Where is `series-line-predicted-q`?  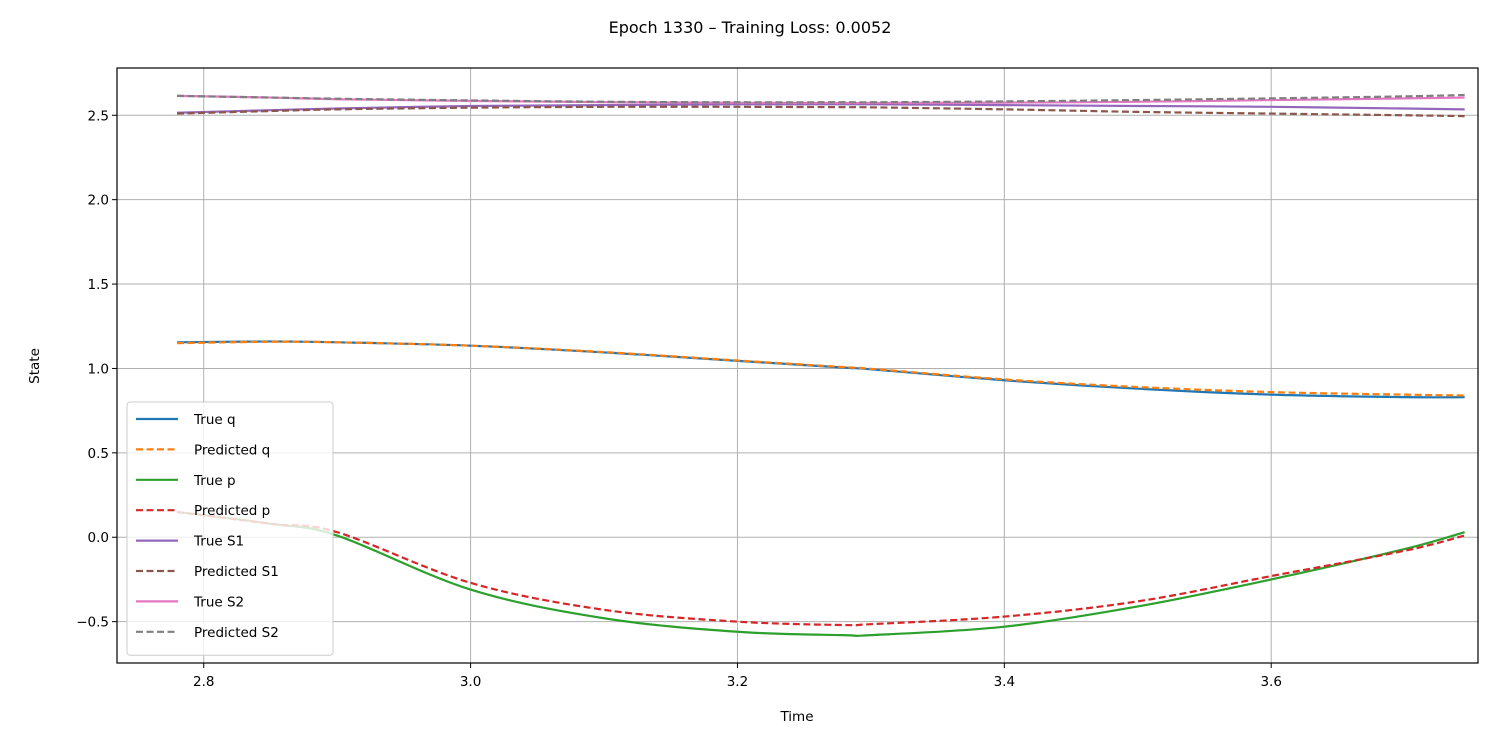 series-line-predicted-q is located at coordinates (821, 368).